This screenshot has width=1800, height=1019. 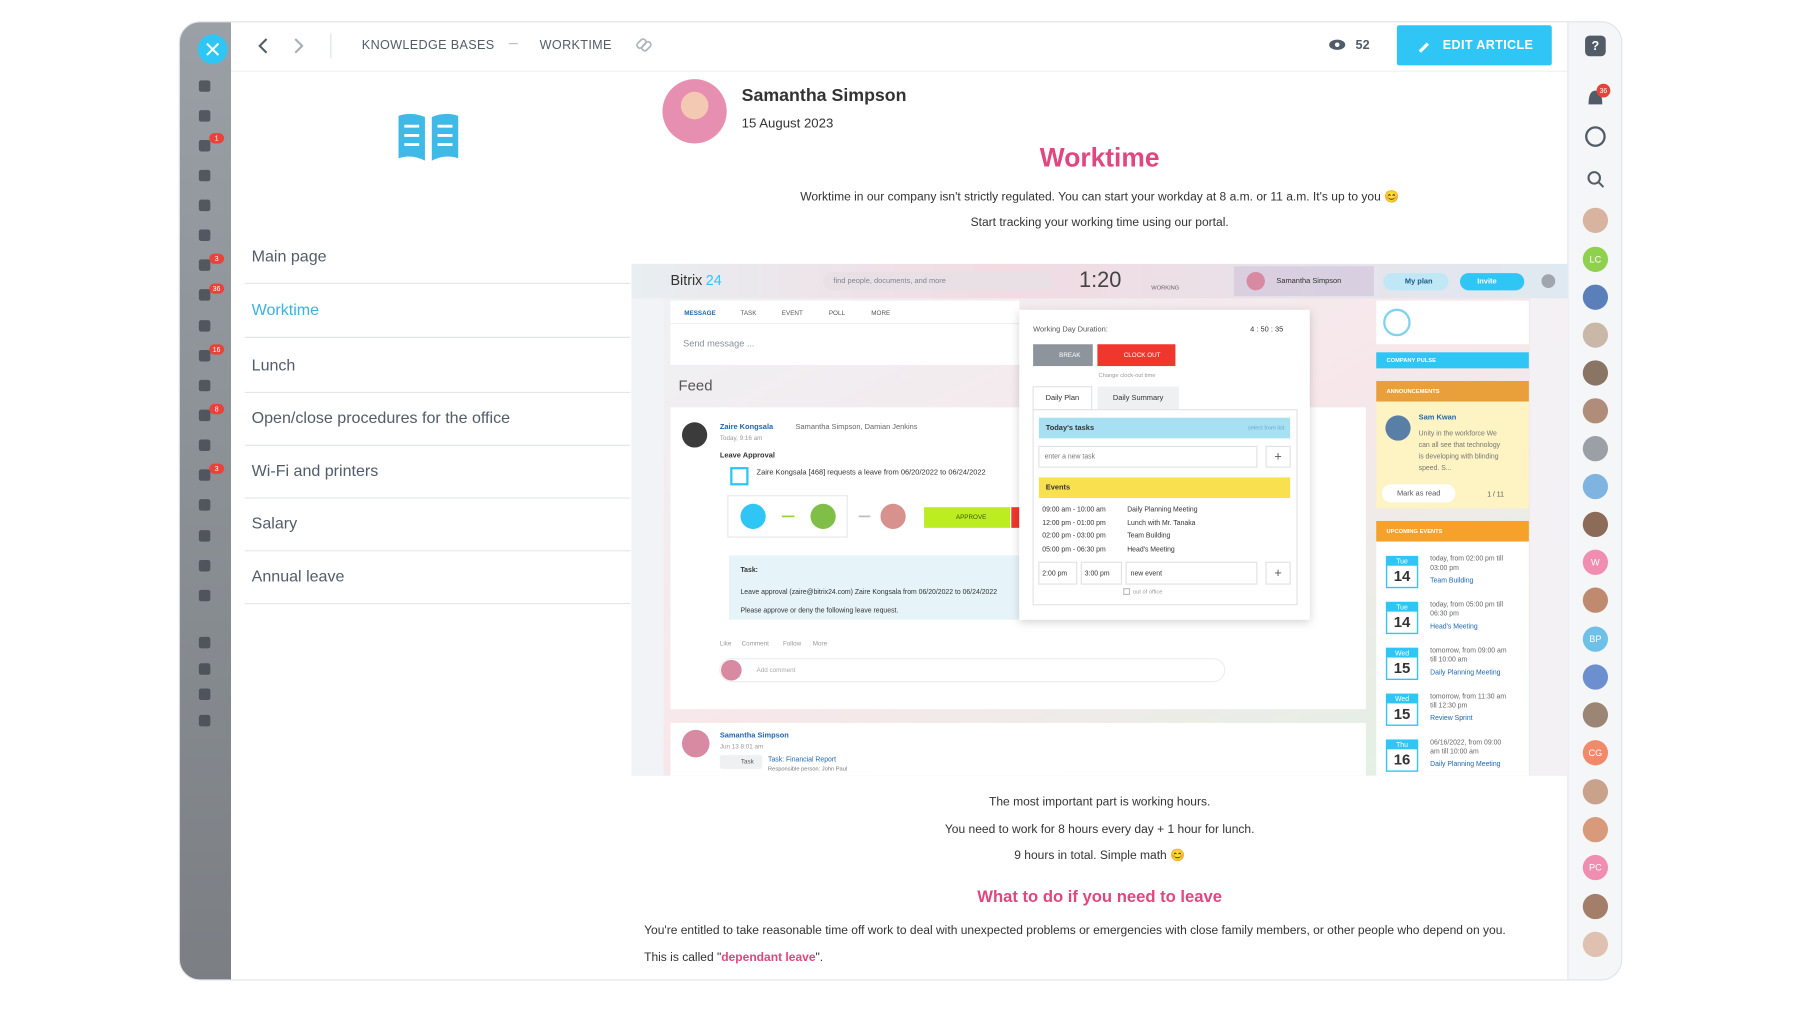 What do you see at coordinates (315, 471) in the screenshot?
I see `nav-item: Wi-Fi and printers` at bounding box center [315, 471].